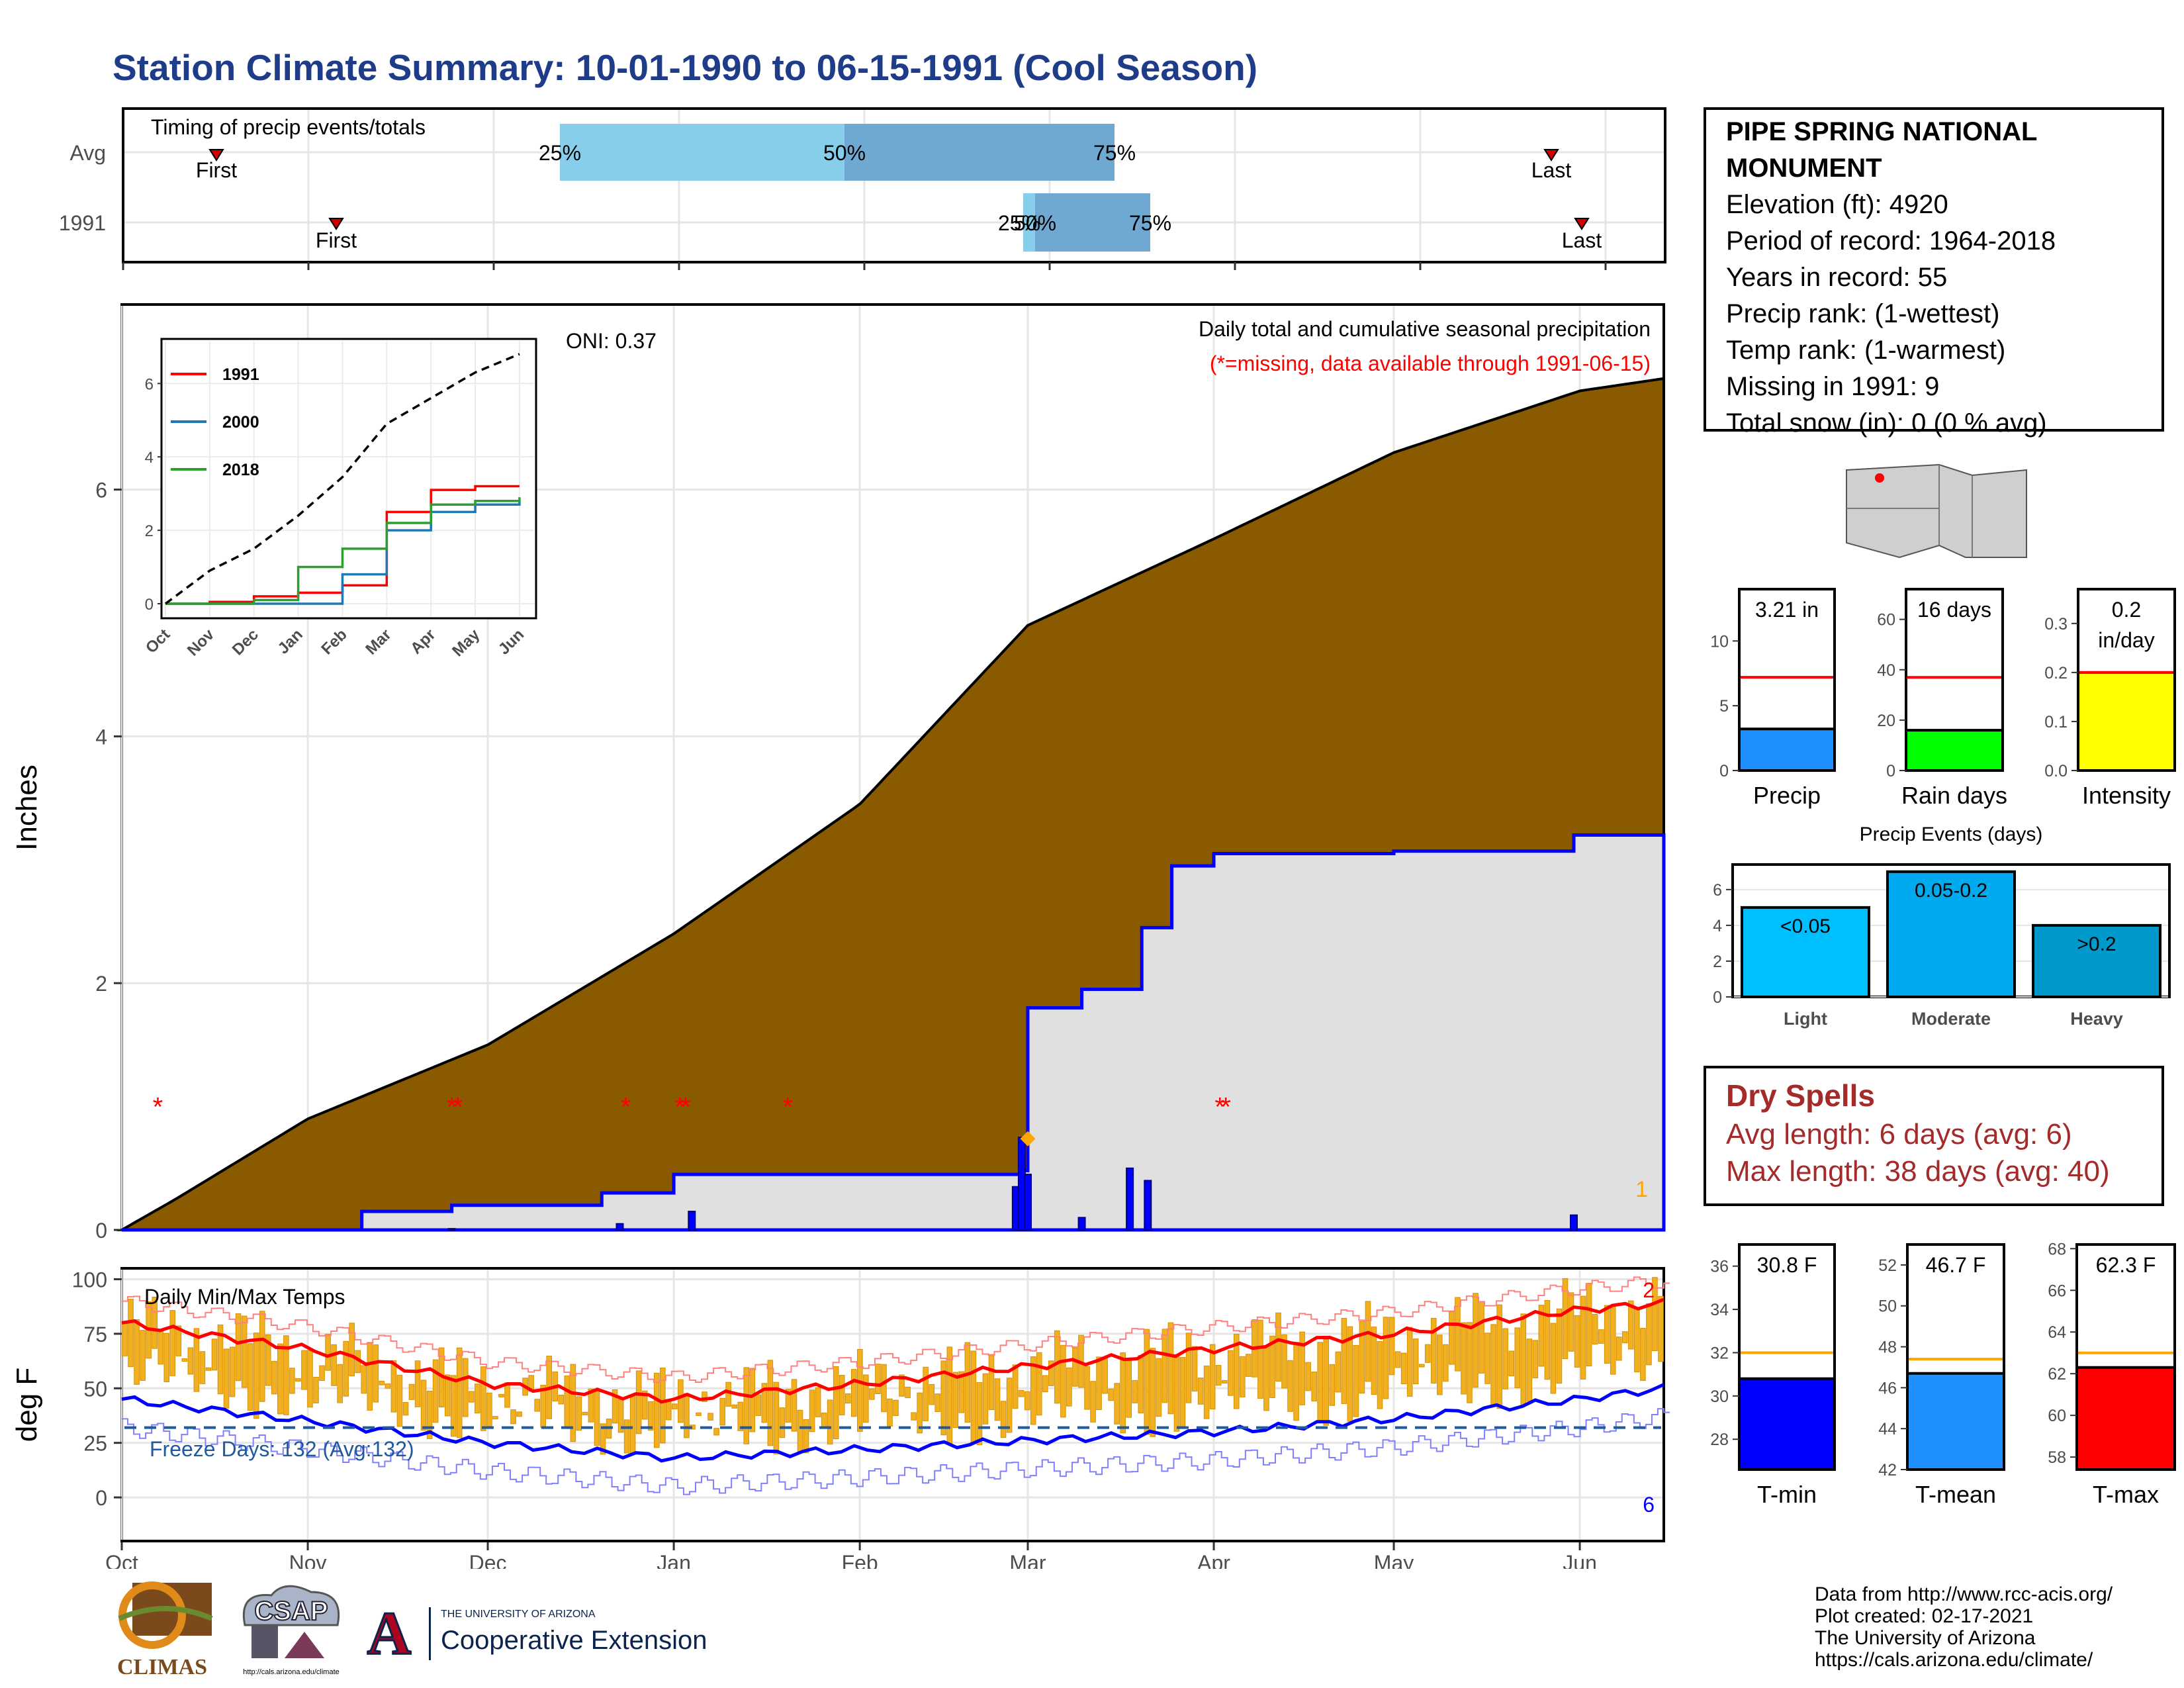 This screenshot has width=2184, height=1688. Describe the element at coordinates (95, 1334) in the screenshot. I see `temp-y-tick-label: 75` at that location.